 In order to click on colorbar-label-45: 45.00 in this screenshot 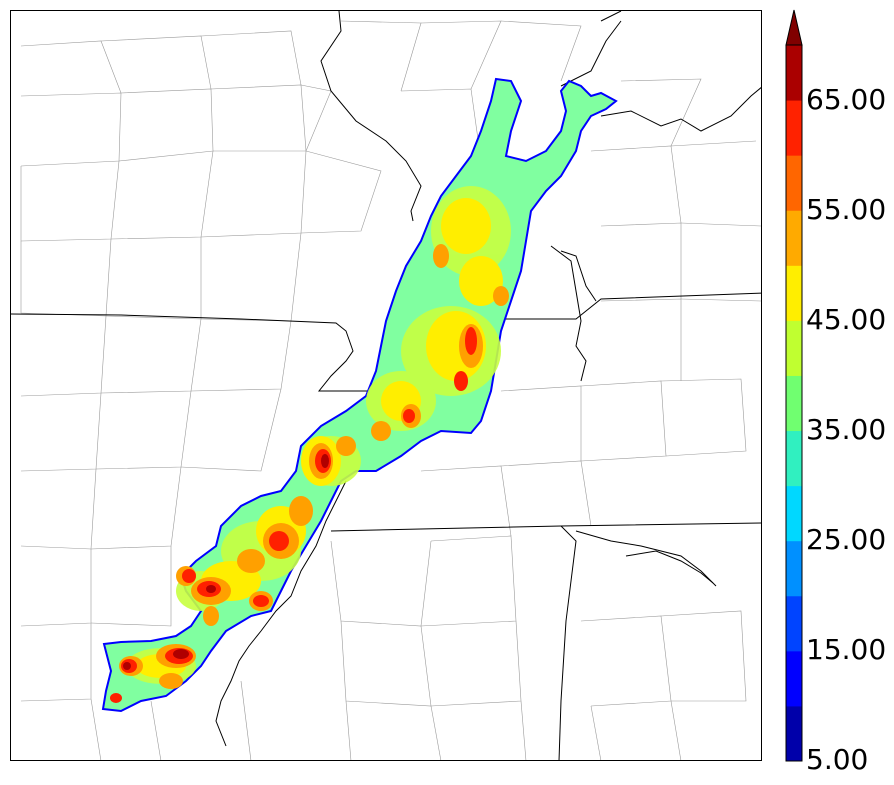, I will do `click(846, 319)`.